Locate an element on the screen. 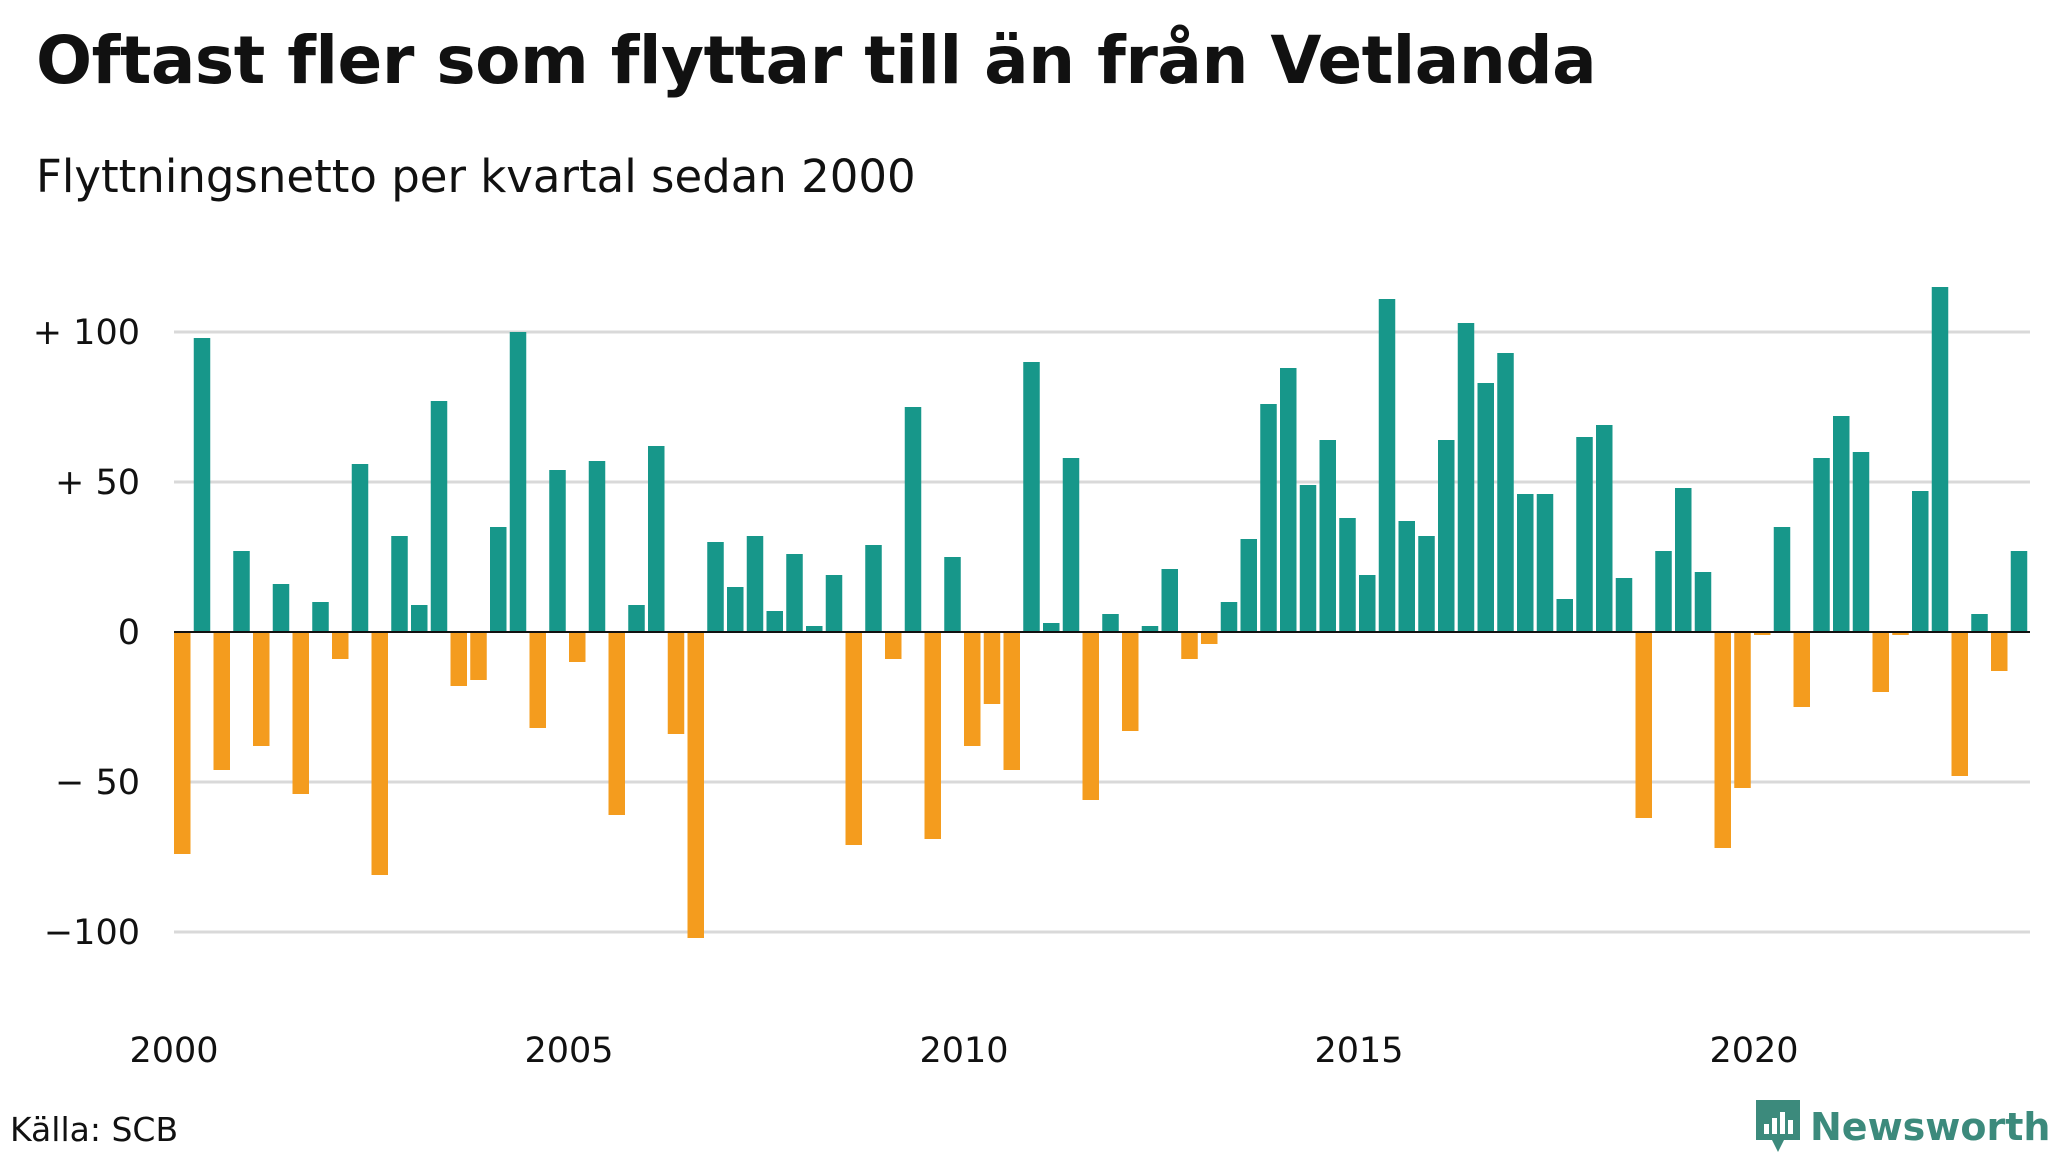 This screenshot has height=1154, width=2048. chart-subtitle: Flyttningsnetto per kvartal sedan 2000 is located at coordinates (476, 176).